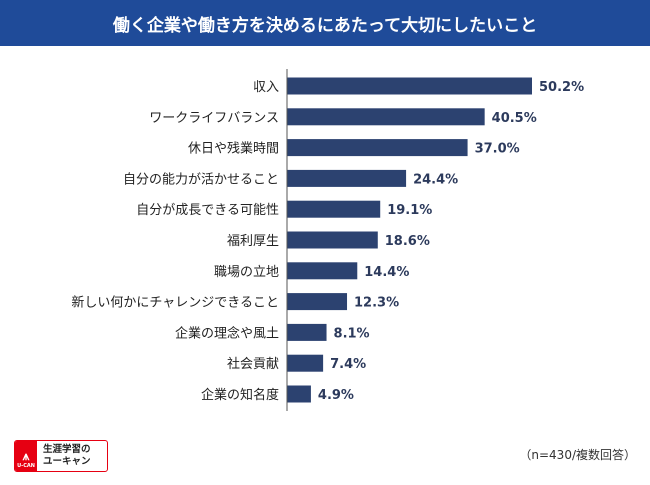  Describe the element at coordinates (407, 241) in the screenshot. I see `data-label: 18.6%` at that location.